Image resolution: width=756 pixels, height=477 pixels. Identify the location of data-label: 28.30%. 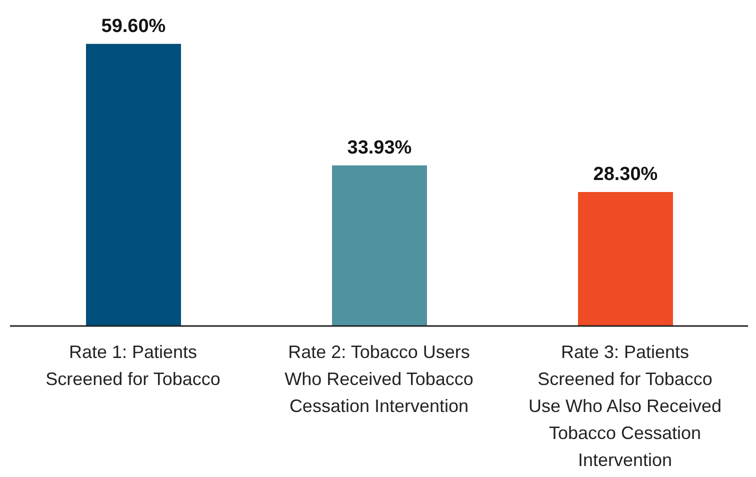
(625, 175).